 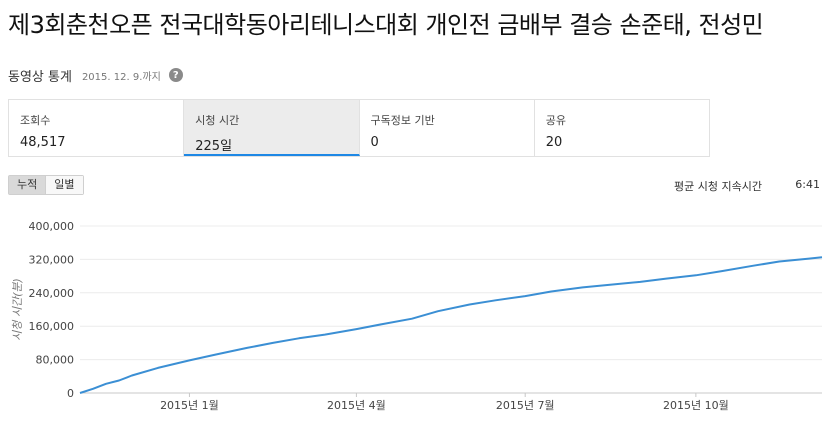 What do you see at coordinates (402, 120) in the screenshot?
I see `metric-label: 구독정보 기반` at bounding box center [402, 120].